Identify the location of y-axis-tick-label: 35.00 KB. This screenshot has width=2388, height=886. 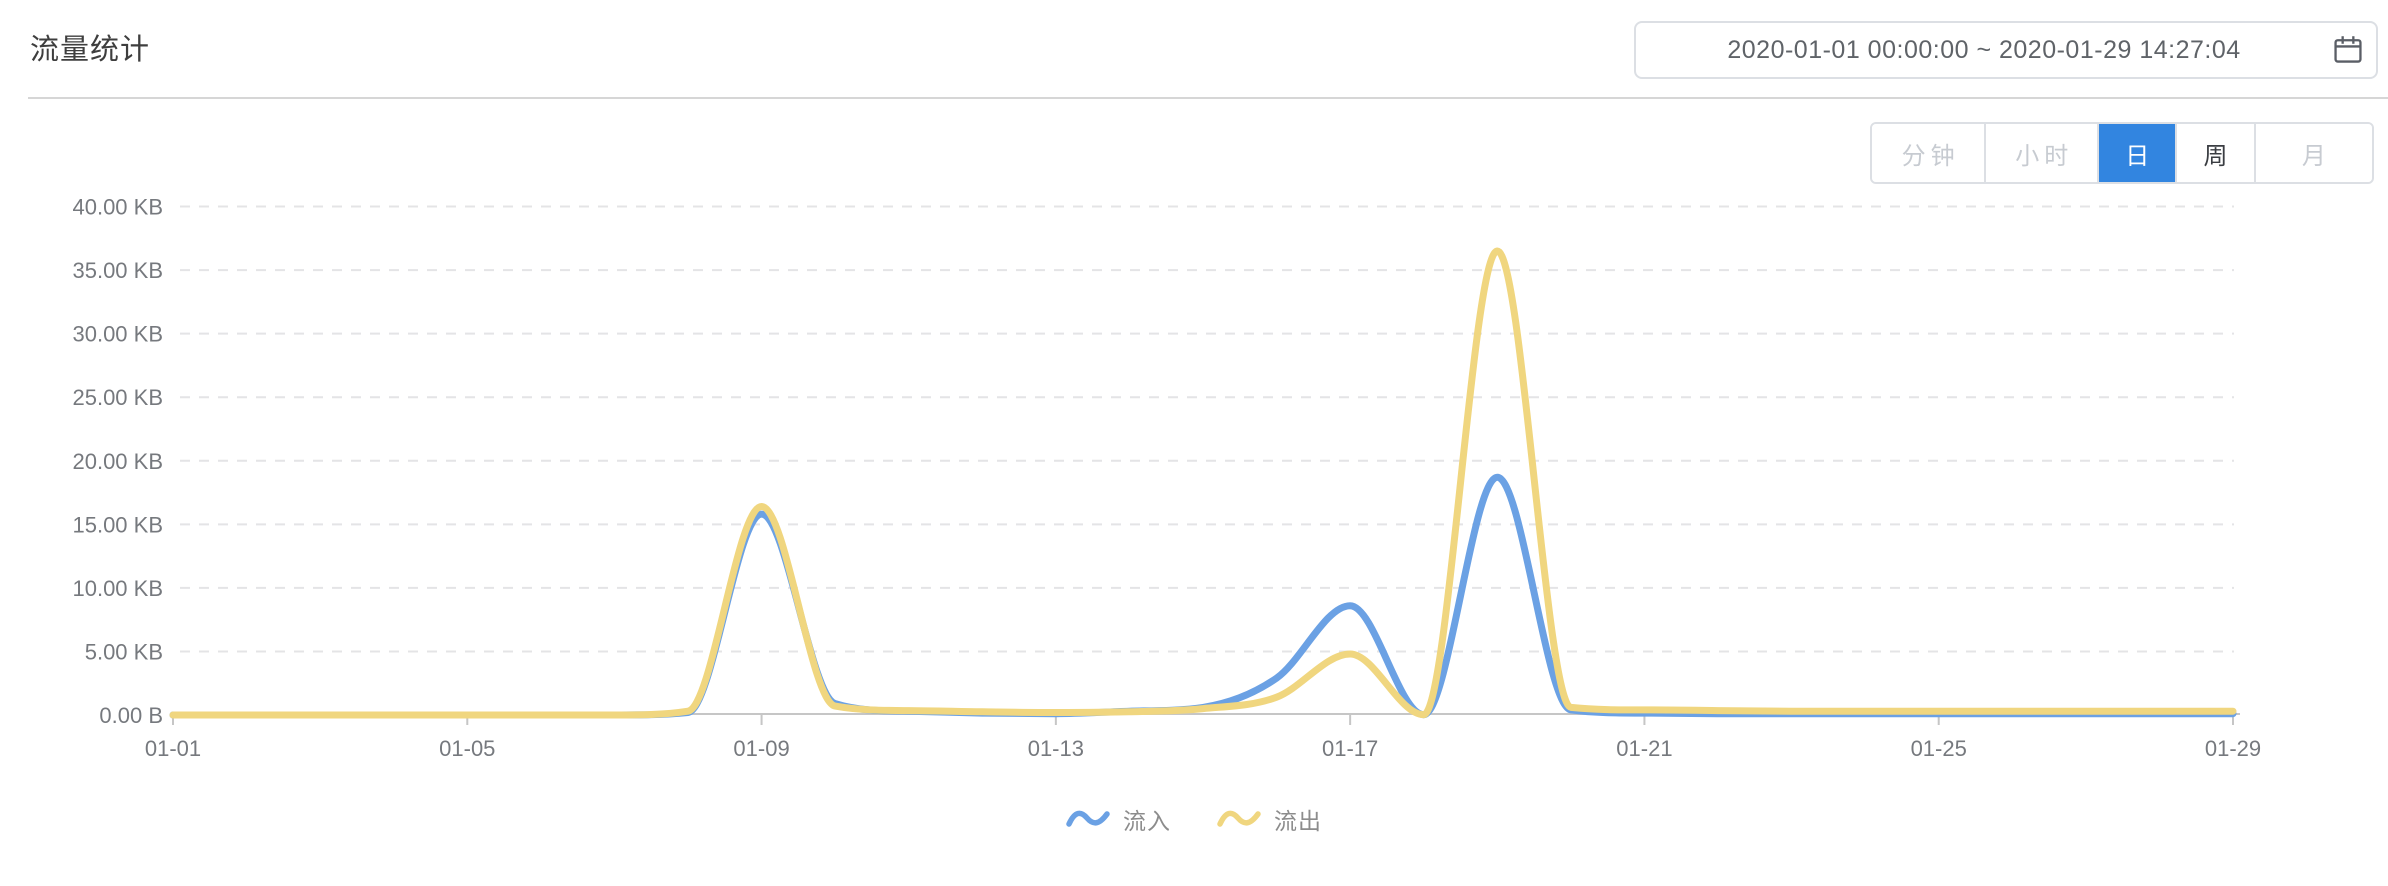
(117, 270).